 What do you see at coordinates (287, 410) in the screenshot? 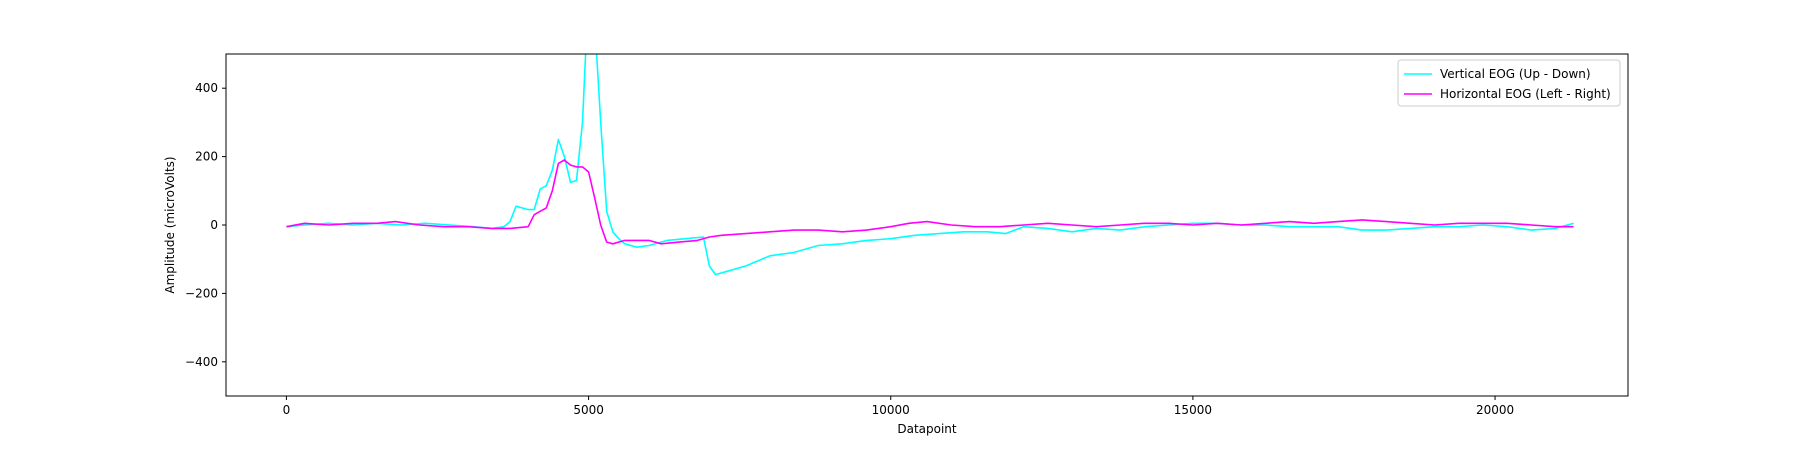
I see `x-tick-label: 0` at bounding box center [287, 410].